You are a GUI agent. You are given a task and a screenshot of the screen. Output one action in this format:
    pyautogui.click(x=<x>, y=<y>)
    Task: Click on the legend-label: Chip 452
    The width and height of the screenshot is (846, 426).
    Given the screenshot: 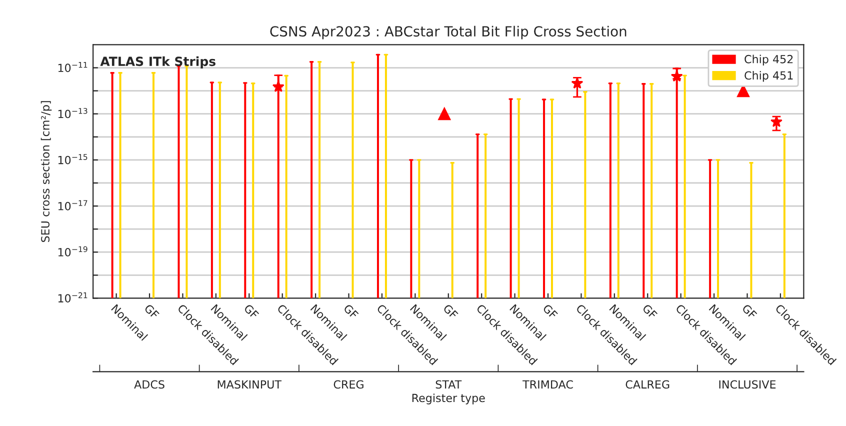 What is the action you would take?
    pyautogui.click(x=768, y=60)
    